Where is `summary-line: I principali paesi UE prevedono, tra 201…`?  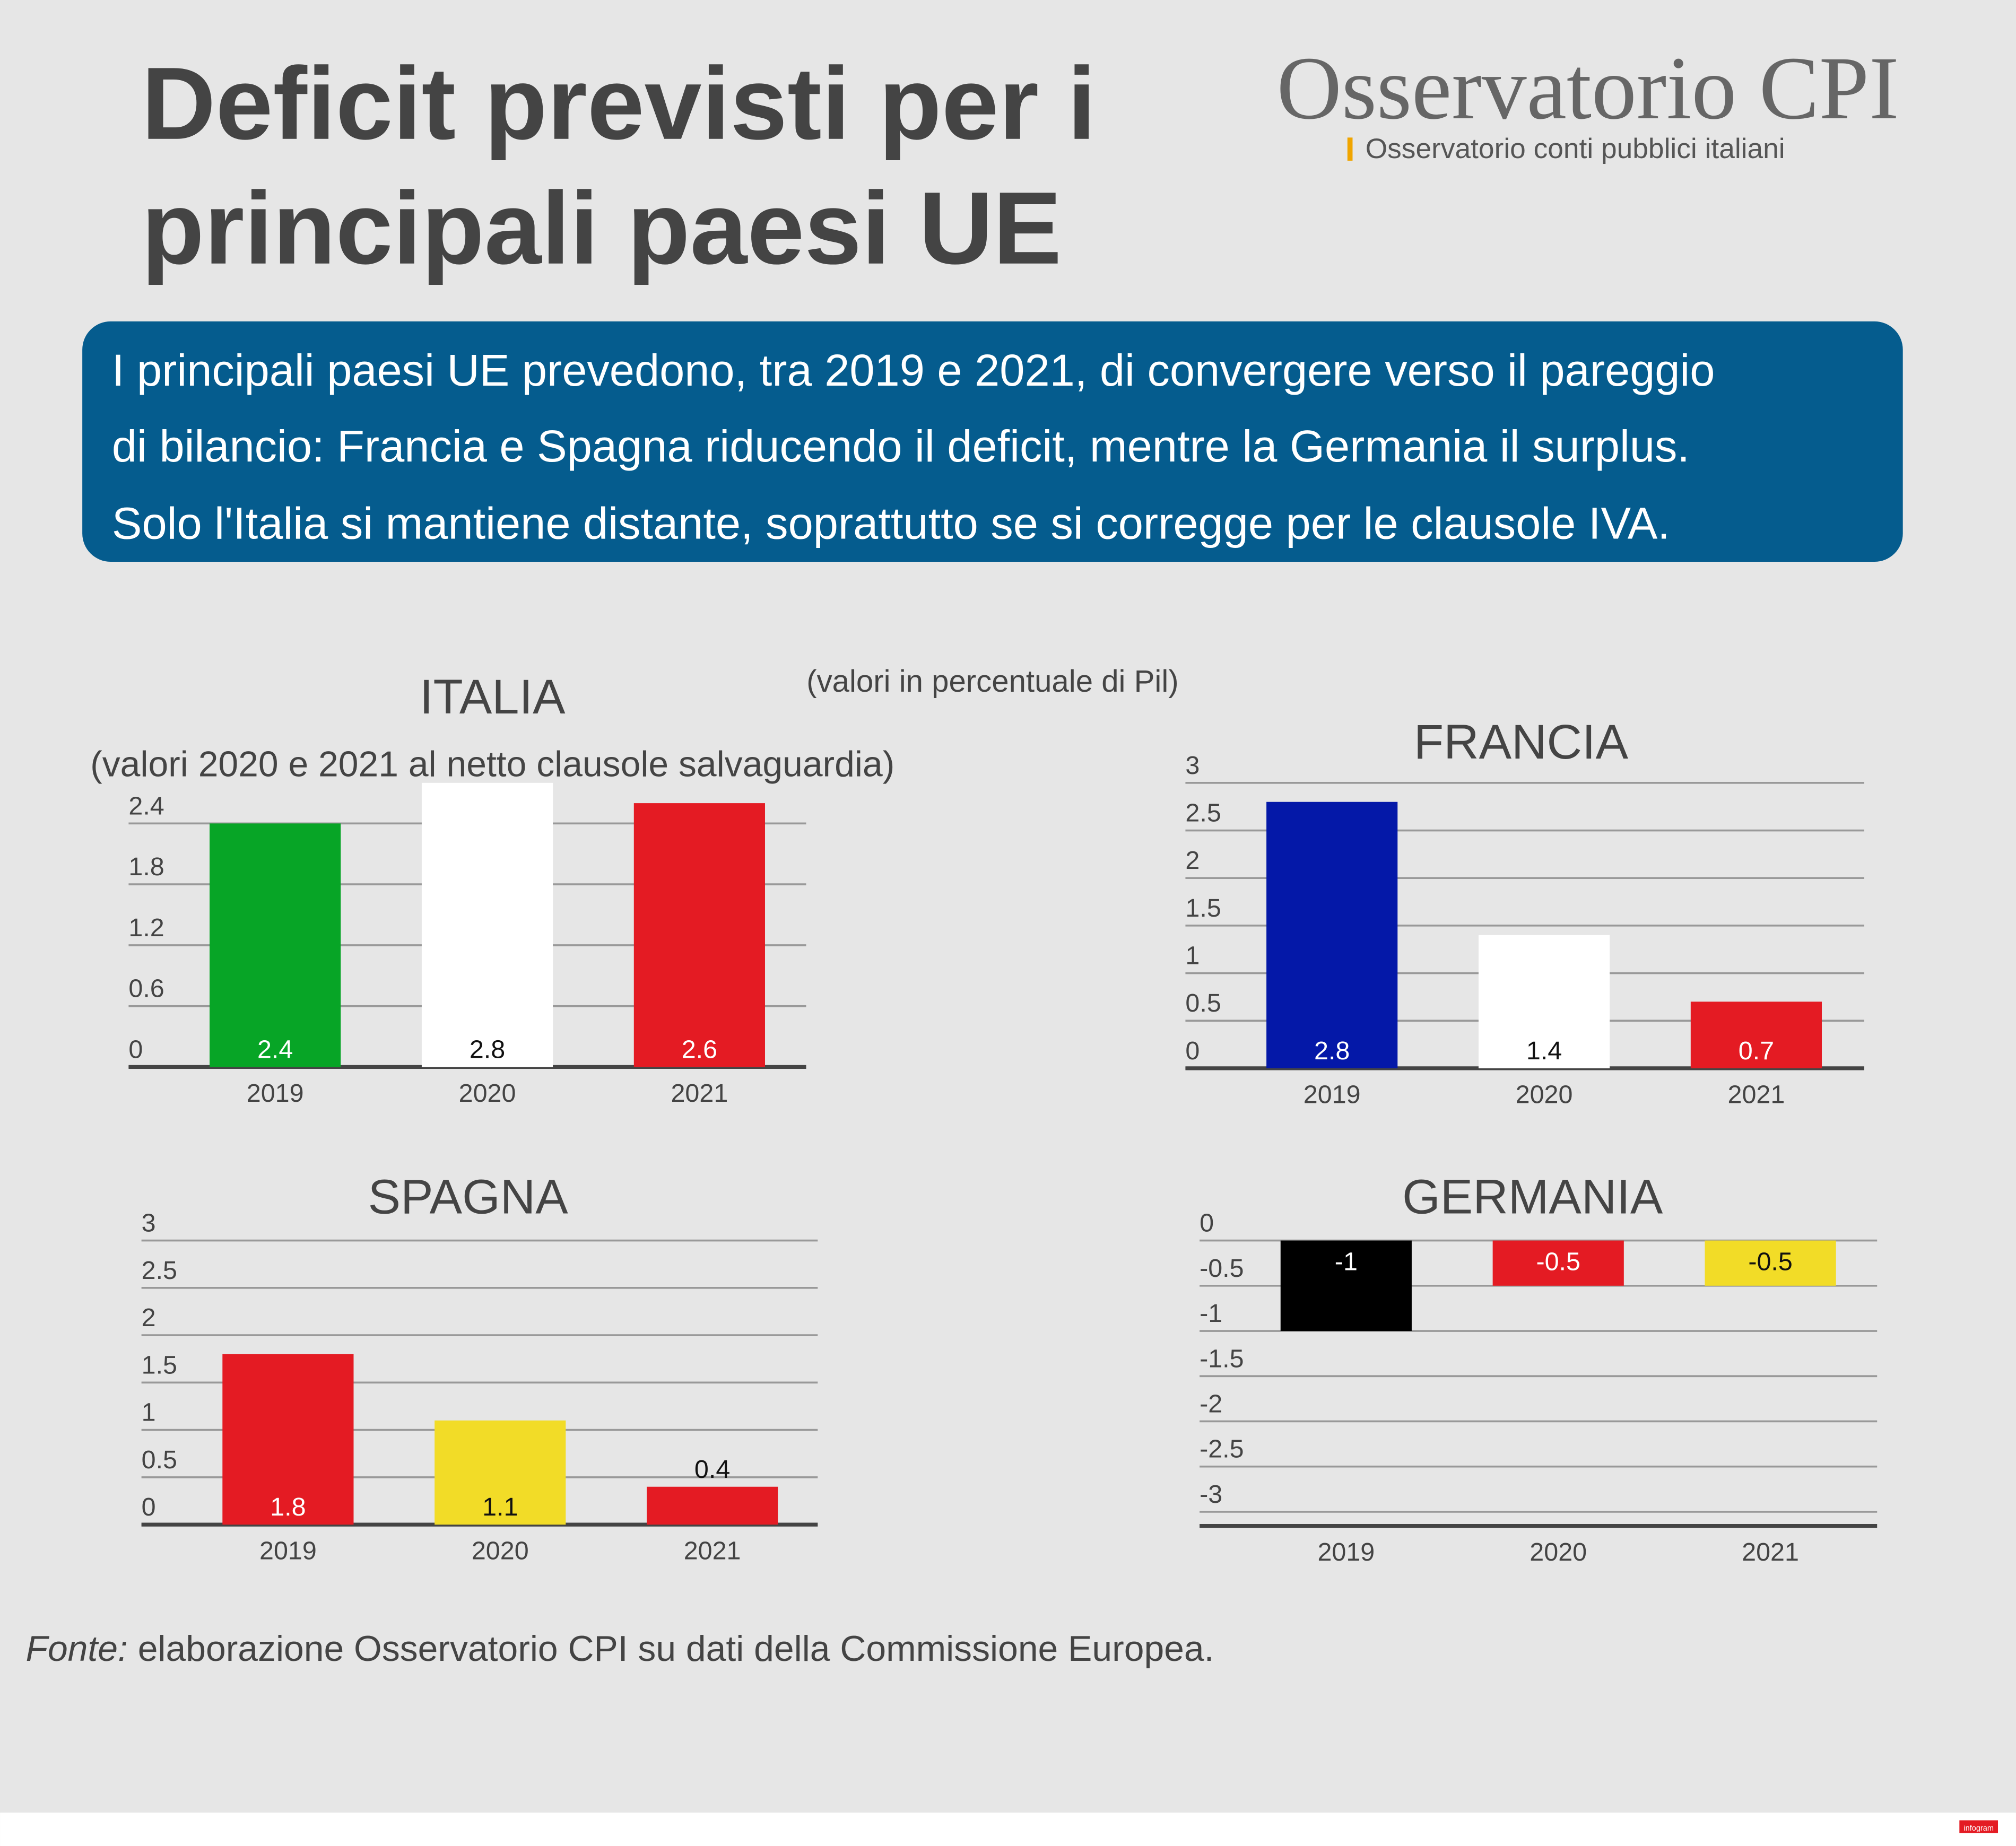 summary-line: I principali paesi UE prevedono, tra 201… is located at coordinates (914, 370).